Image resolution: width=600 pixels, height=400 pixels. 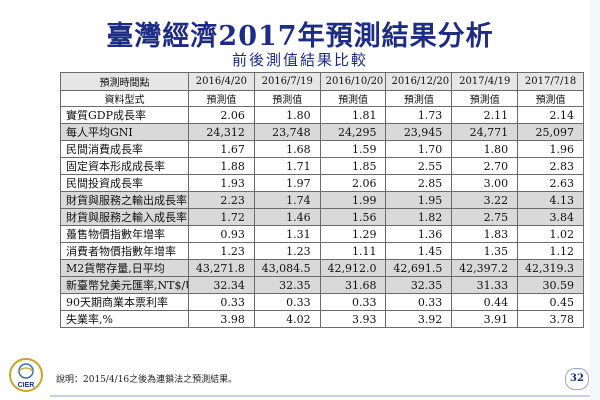 What do you see at coordinates (353, 115) in the screenshot?
I see `value-cell: 1.81` at bounding box center [353, 115].